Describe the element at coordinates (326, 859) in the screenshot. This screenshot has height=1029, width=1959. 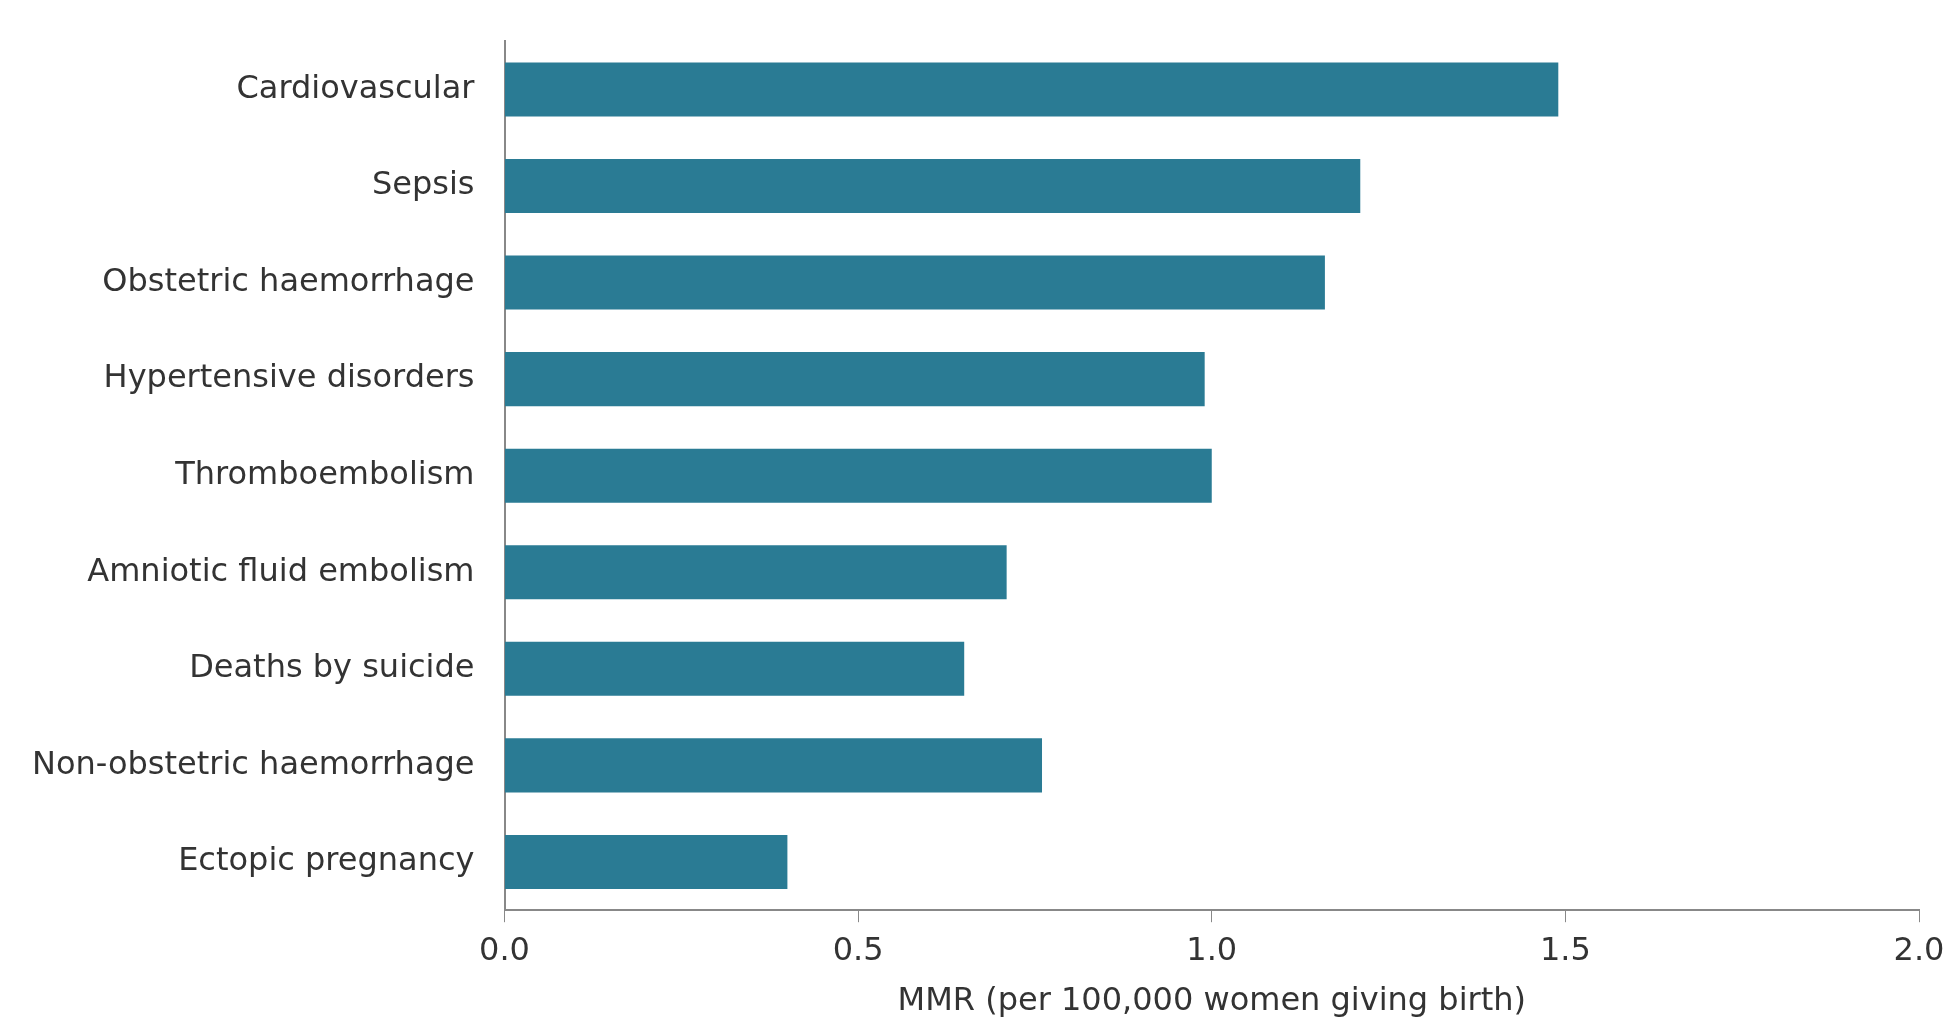
I see `y-tick-label: Ectopic pregnancy` at that location.